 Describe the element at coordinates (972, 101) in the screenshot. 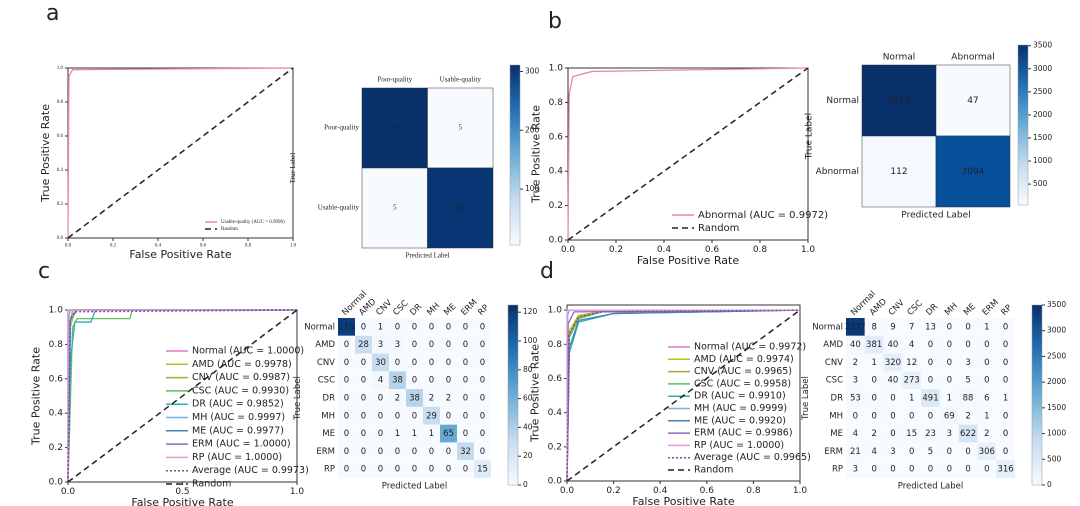

I see `cell-value: 47` at that location.